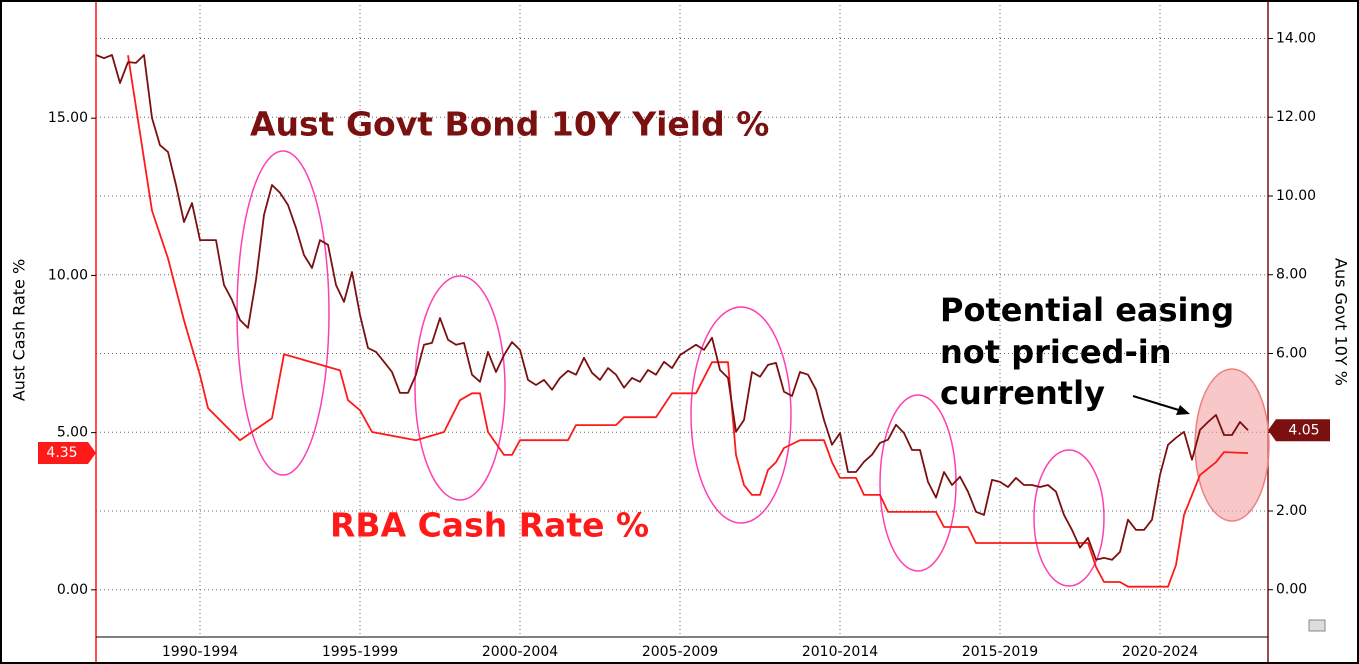  I want to click on highlight-filled, so click(1232, 445).